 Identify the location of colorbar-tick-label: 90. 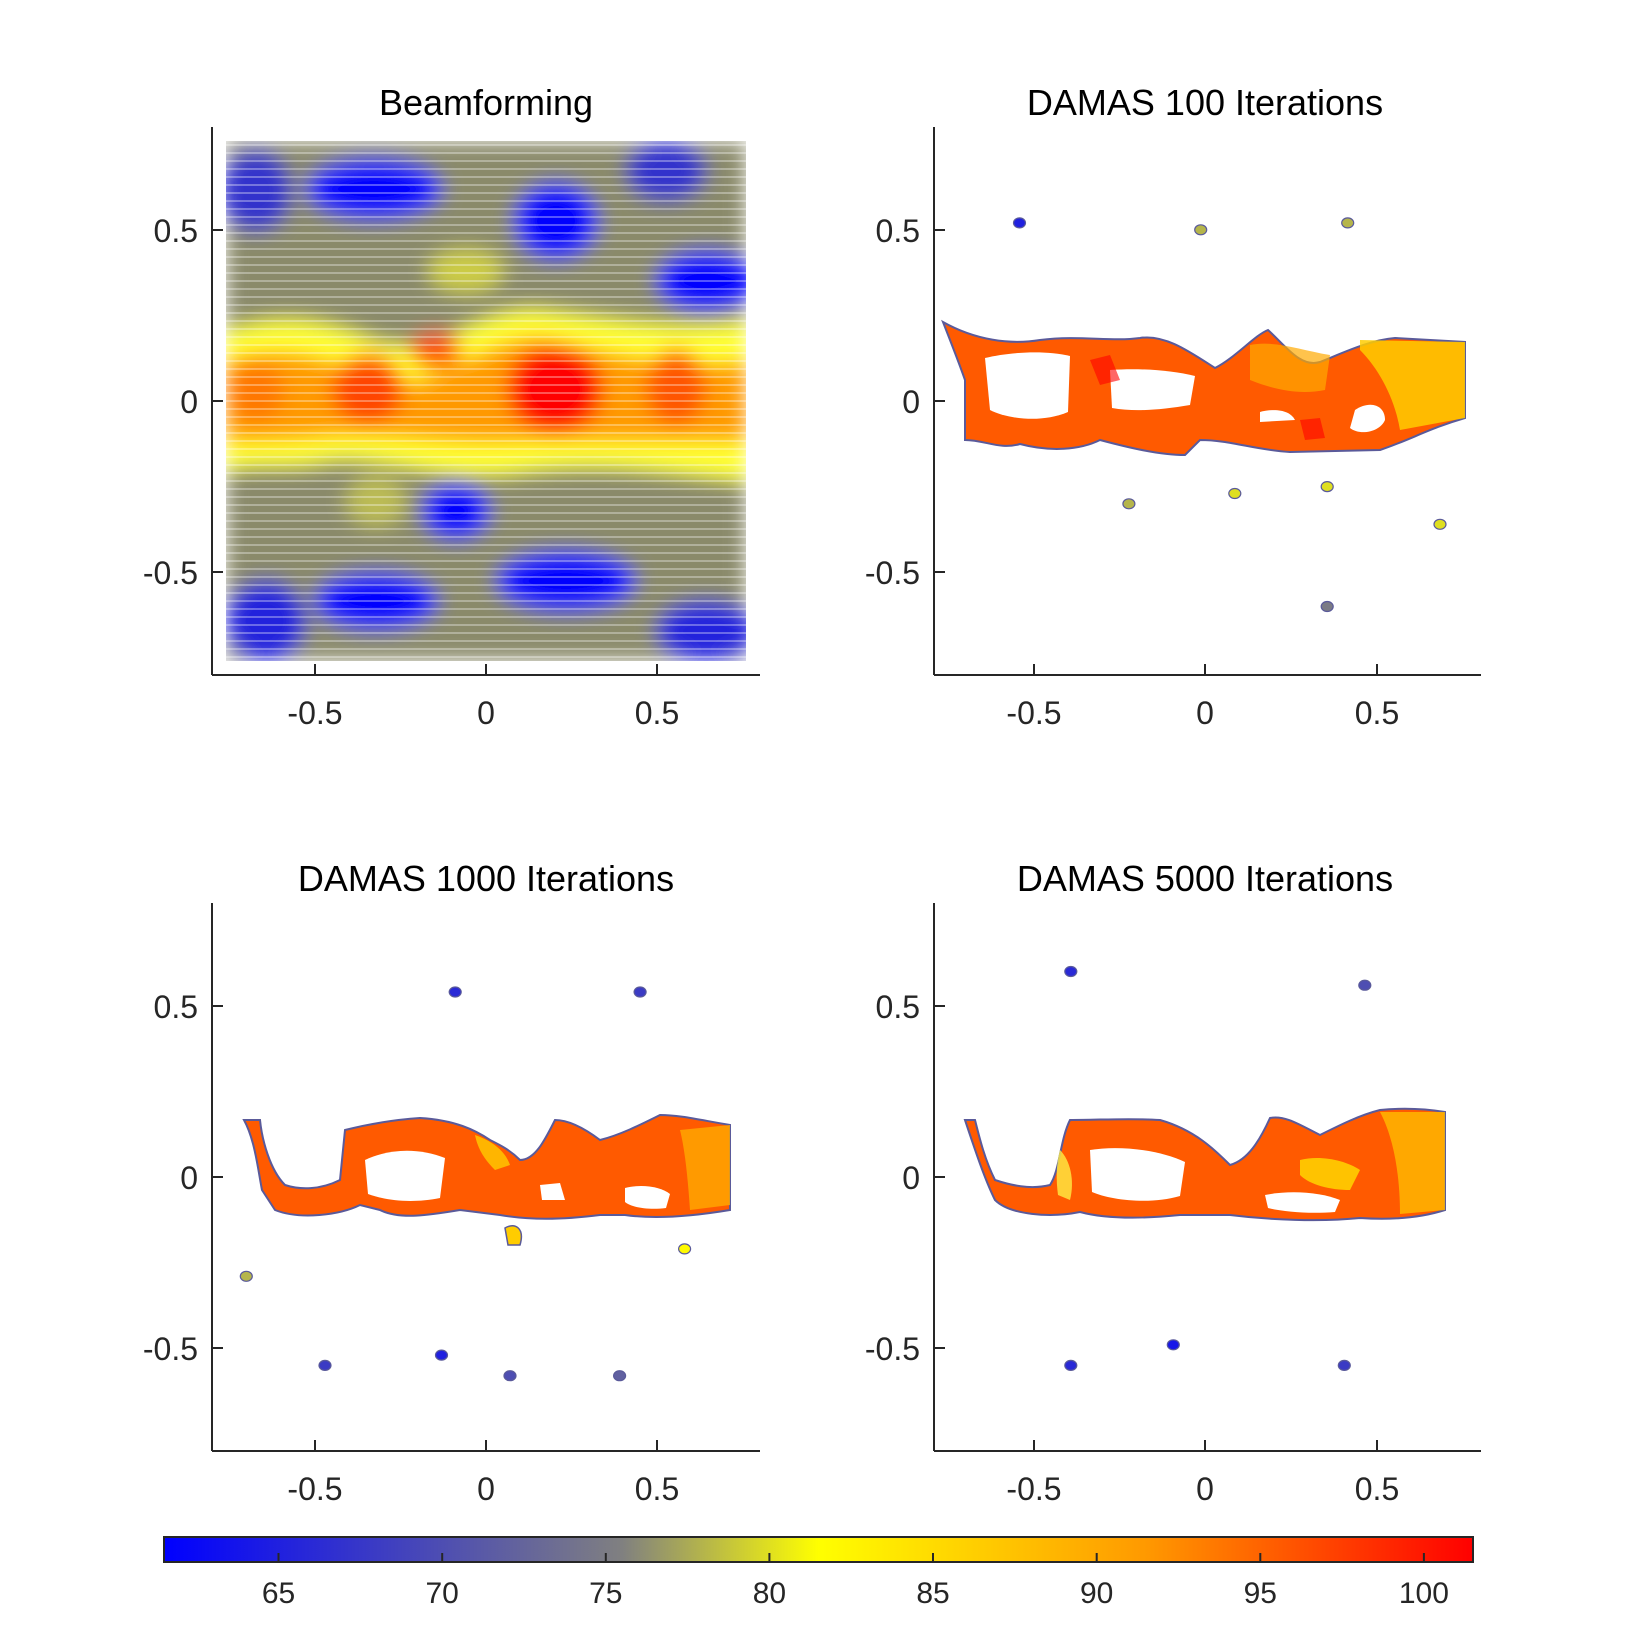
(1096, 1593).